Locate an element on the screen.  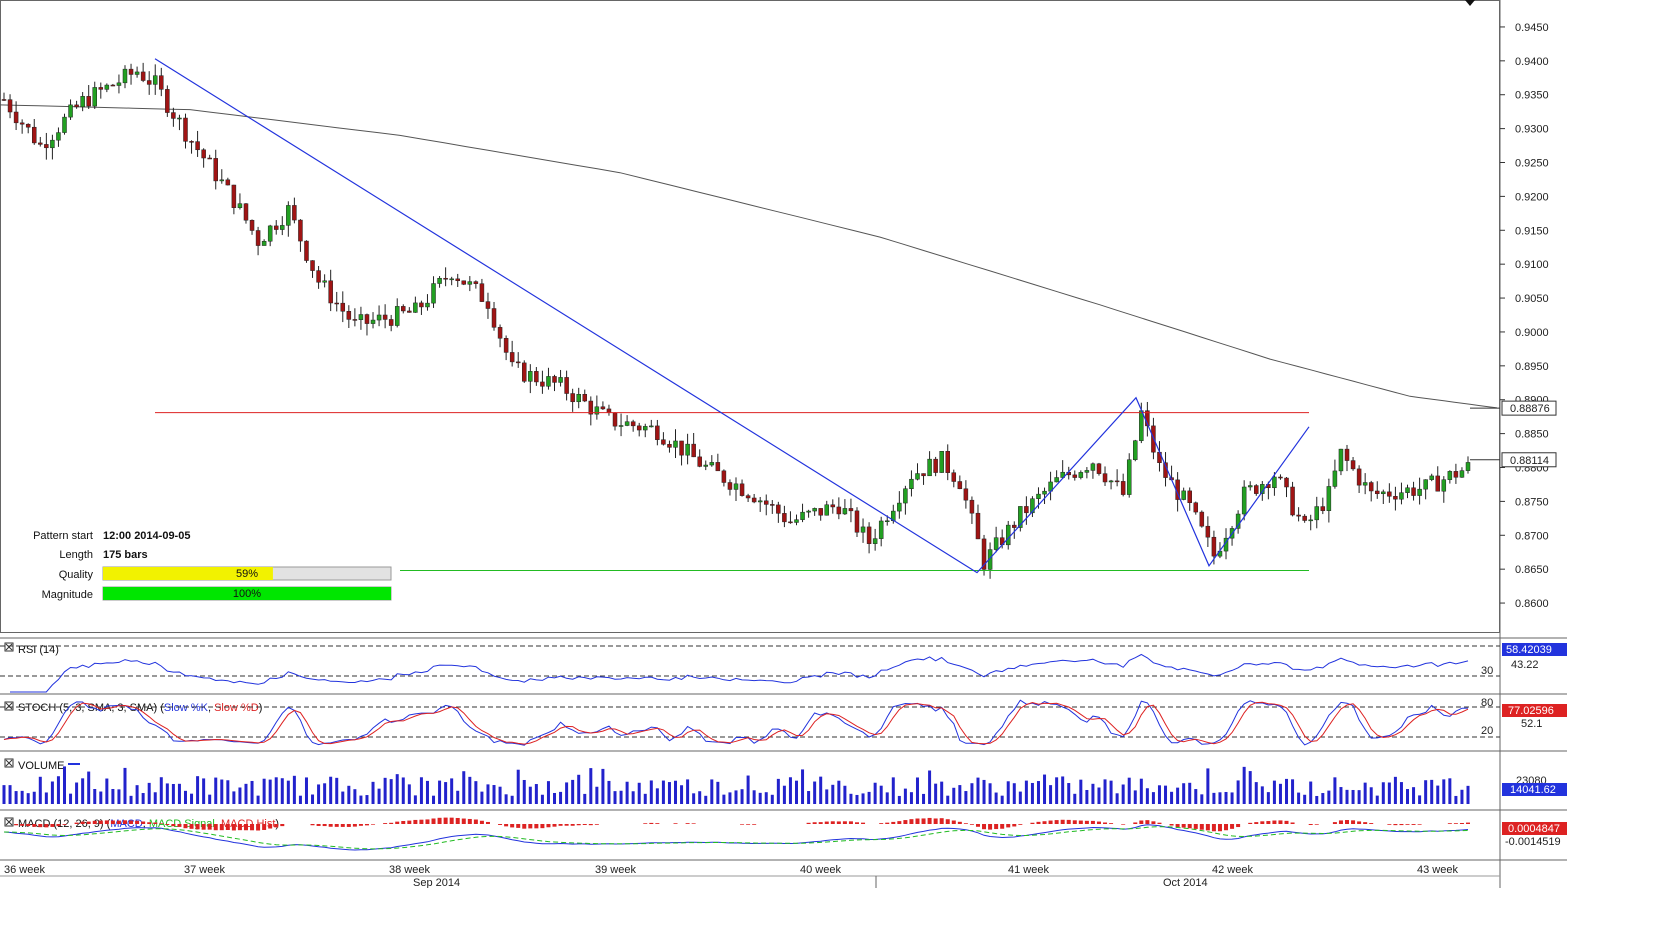
volume-bars is located at coordinates (736, 785).